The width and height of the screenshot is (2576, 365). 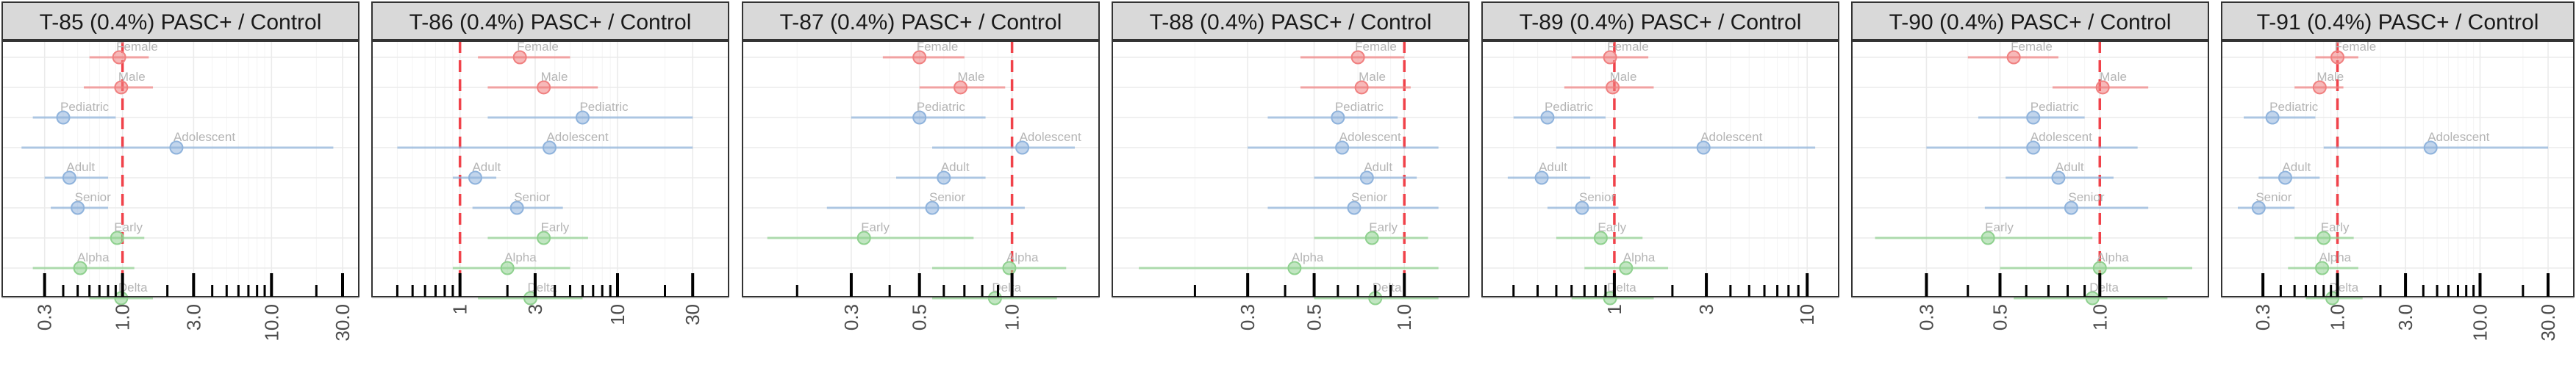 What do you see at coordinates (2332, 299) in the screenshot?
I see `estimate-point-delta` at bounding box center [2332, 299].